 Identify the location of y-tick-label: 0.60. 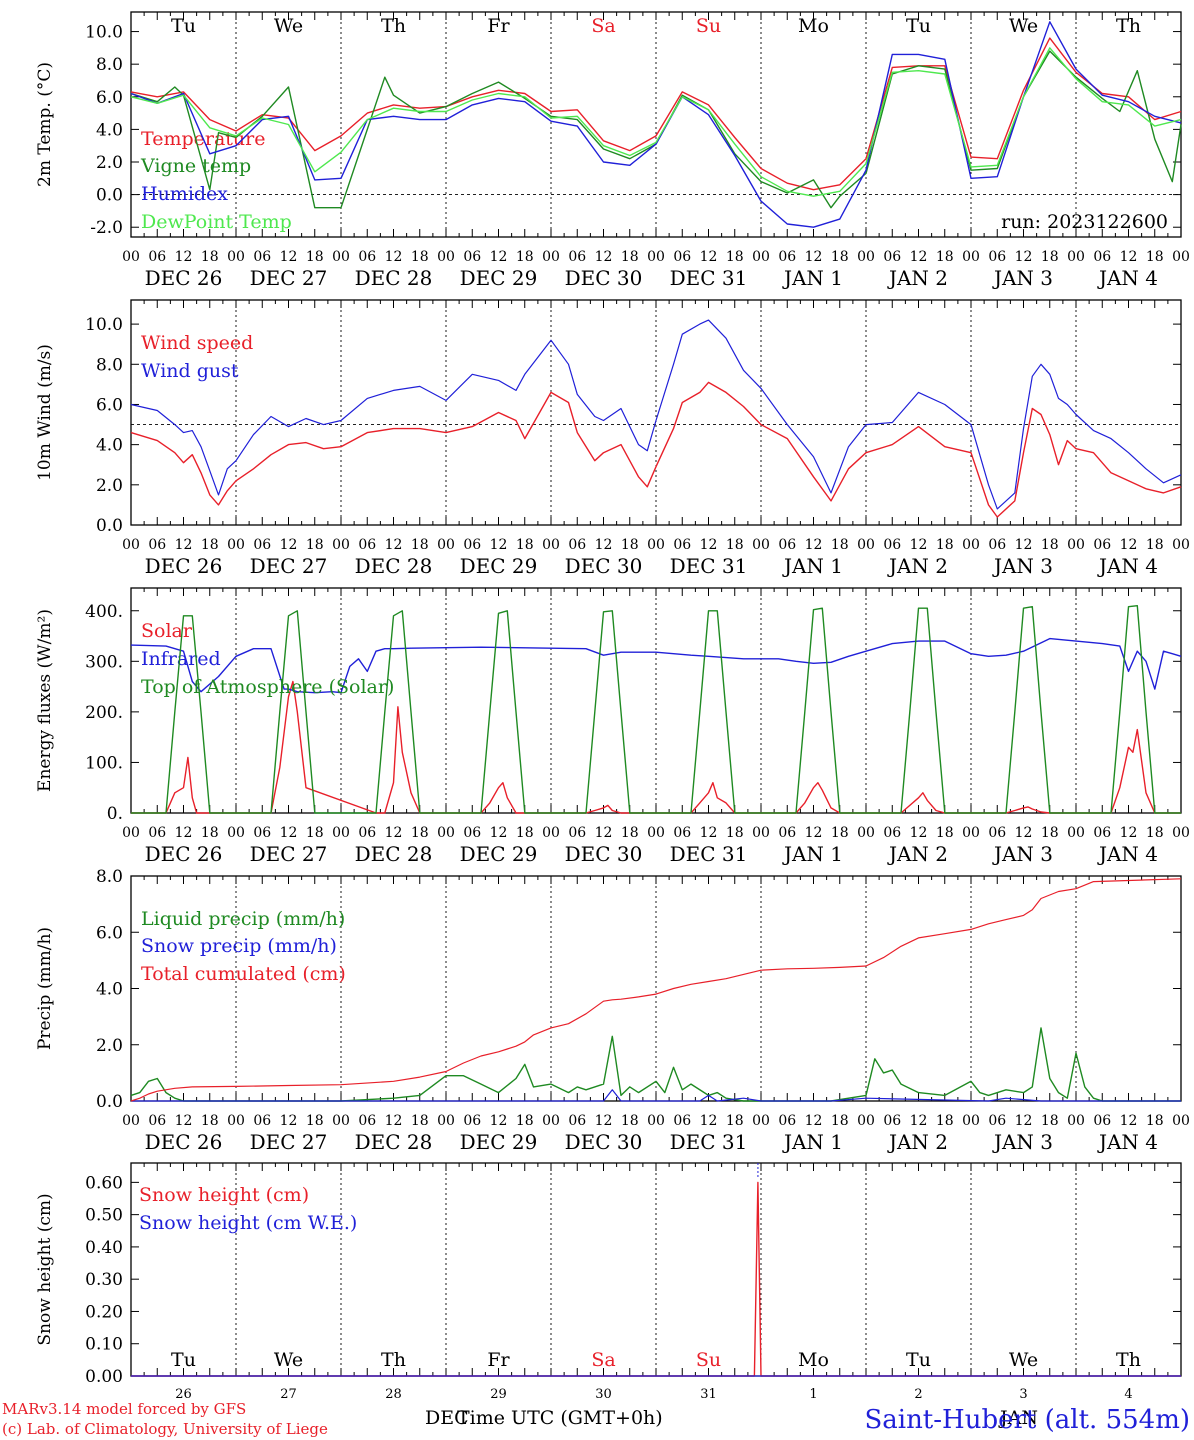
(104, 1183).